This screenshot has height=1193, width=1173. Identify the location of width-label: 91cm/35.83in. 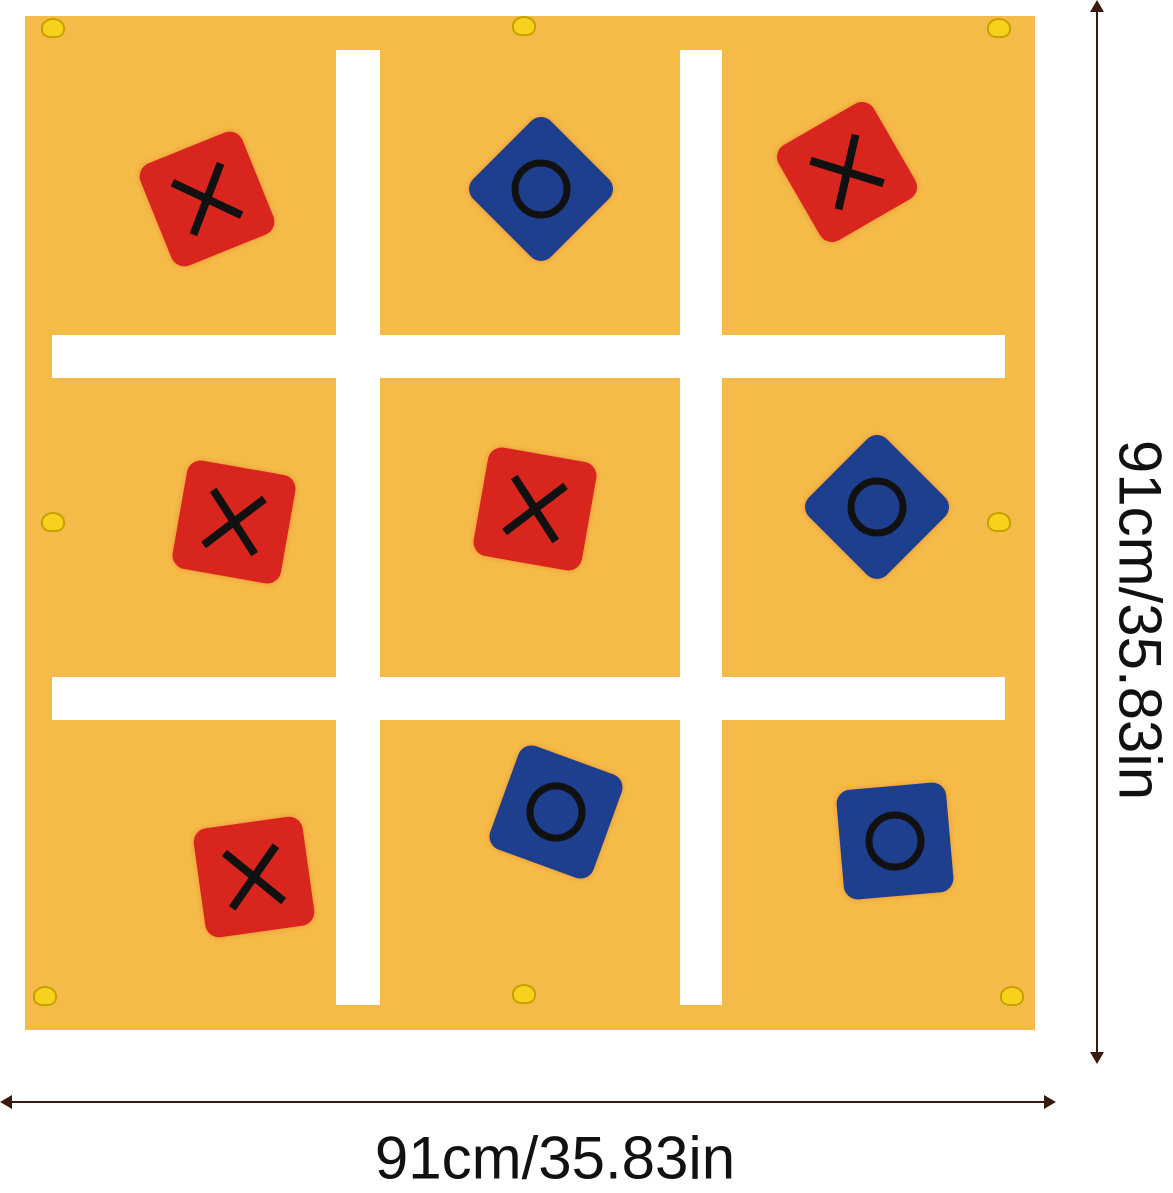
(555, 1158).